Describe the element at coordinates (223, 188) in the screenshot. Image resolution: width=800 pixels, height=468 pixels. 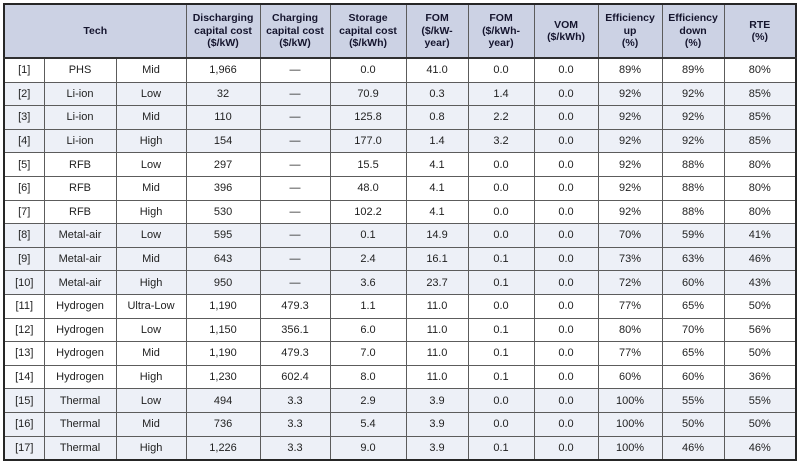
I see `value-cell: 396` at that location.